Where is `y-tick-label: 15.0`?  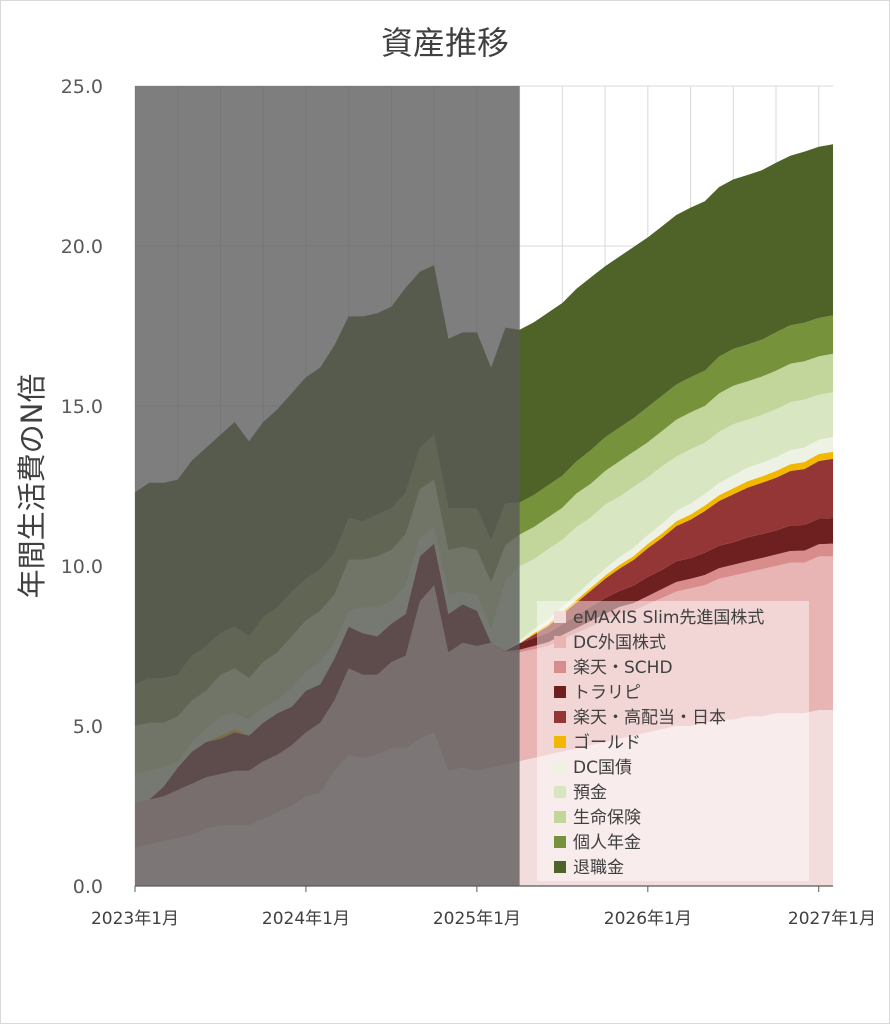 y-tick-label: 15.0 is located at coordinates (82, 407).